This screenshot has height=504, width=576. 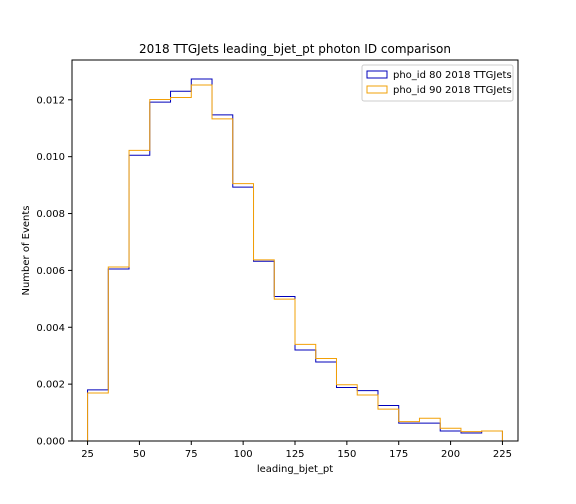 What do you see at coordinates (450, 454) in the screenshot?
I see `x-tick-label: 200` at bounding box center [450, 454].